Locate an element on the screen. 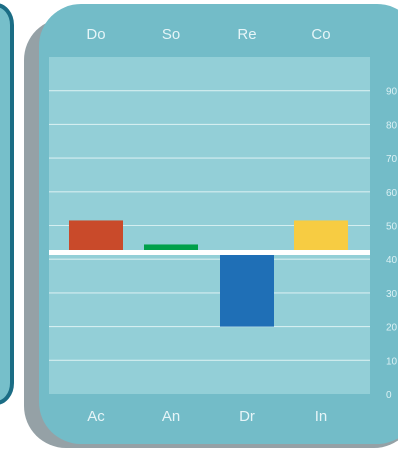 The width and height of the screenshot is (398, 456). y-tick-20: 20 is located at coordinates (392, 328).